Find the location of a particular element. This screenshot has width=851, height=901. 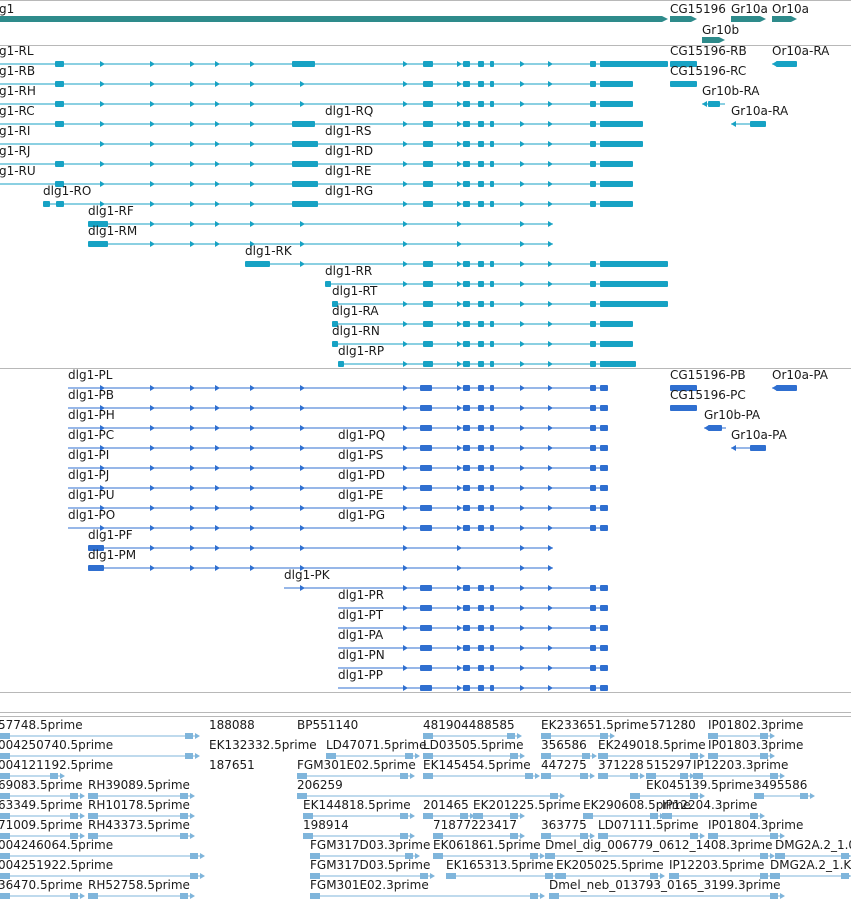

feature-label: Or10a-PA is located at coordinates (800, 375).